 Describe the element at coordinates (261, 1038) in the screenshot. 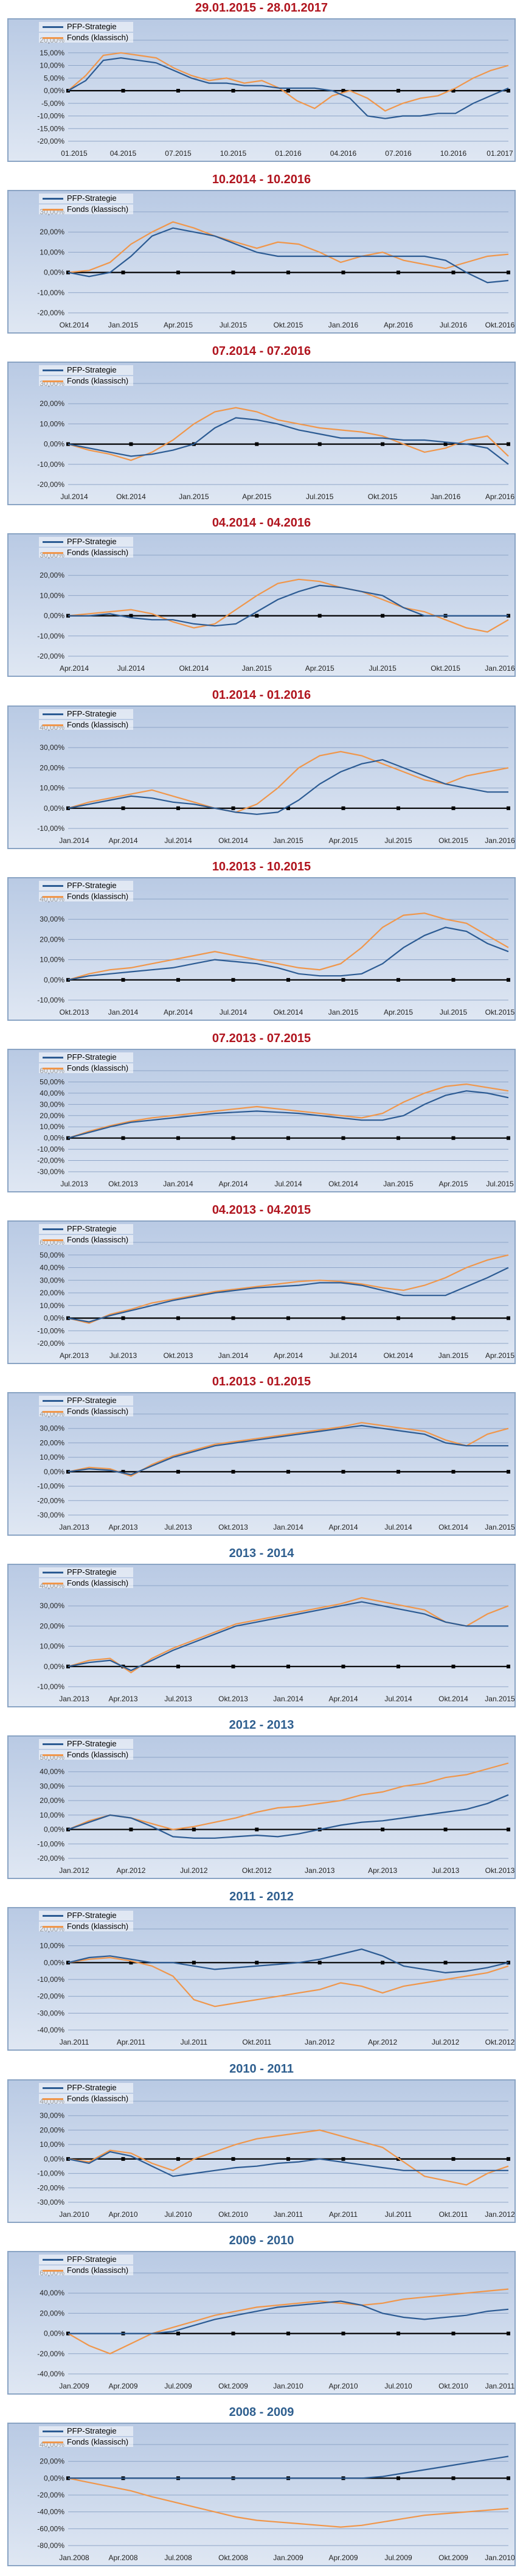

I see `chart-title: 07.2013 - 07.2015` at that location.